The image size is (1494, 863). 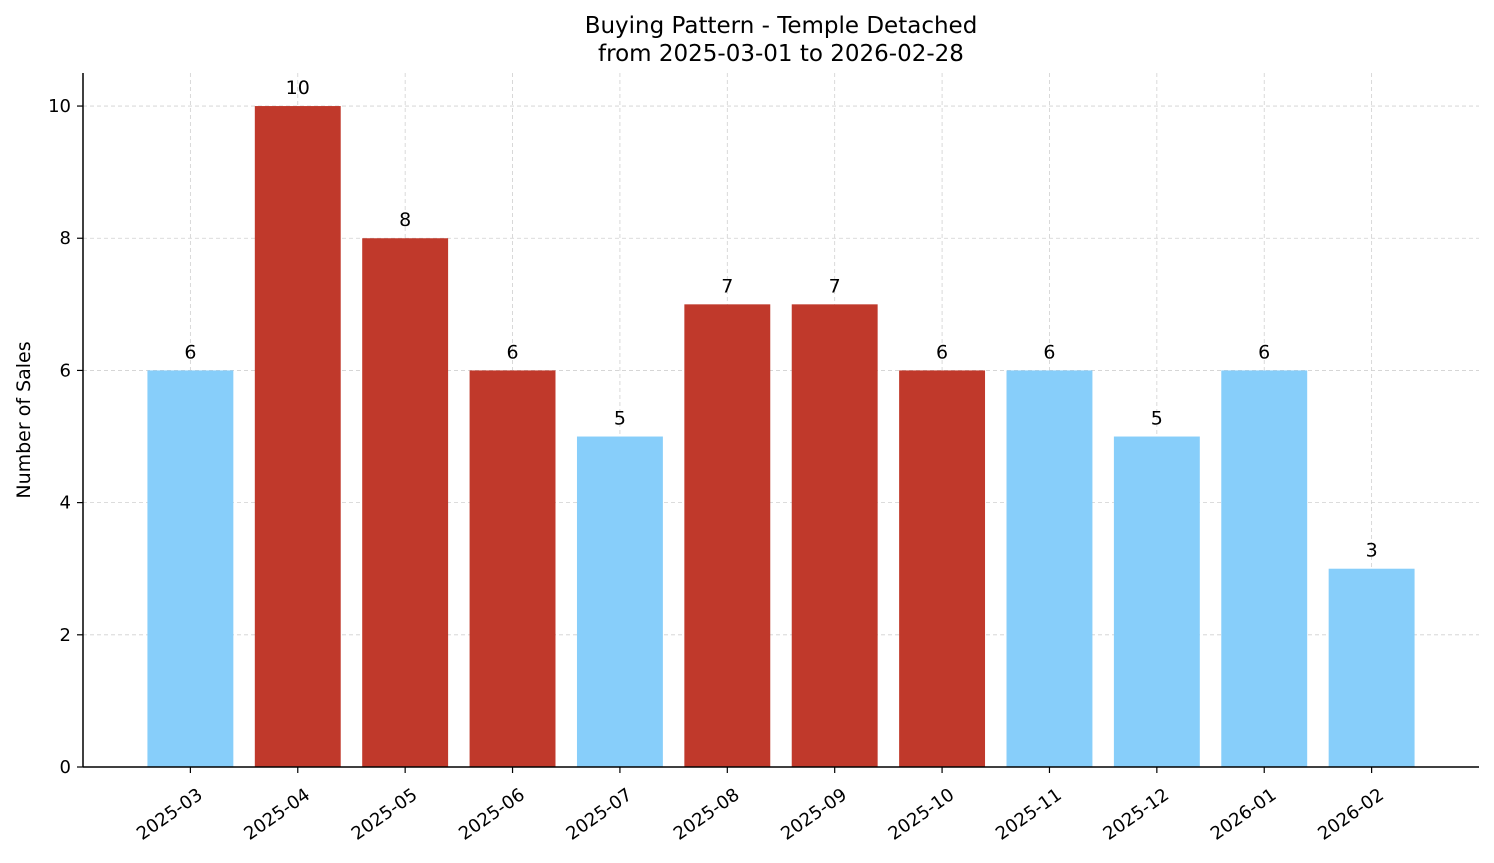 What do you see at coordinates (1136, 814) in the screenshot?
I see `x-tick-label: 2025-12` at bounding box center [1136, 814].